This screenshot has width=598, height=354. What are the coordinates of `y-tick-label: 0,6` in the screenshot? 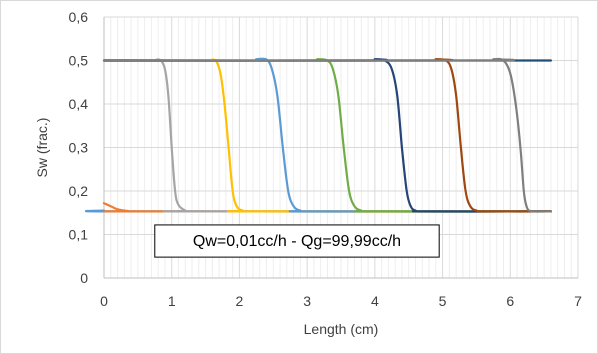 It's located at (79, 17).